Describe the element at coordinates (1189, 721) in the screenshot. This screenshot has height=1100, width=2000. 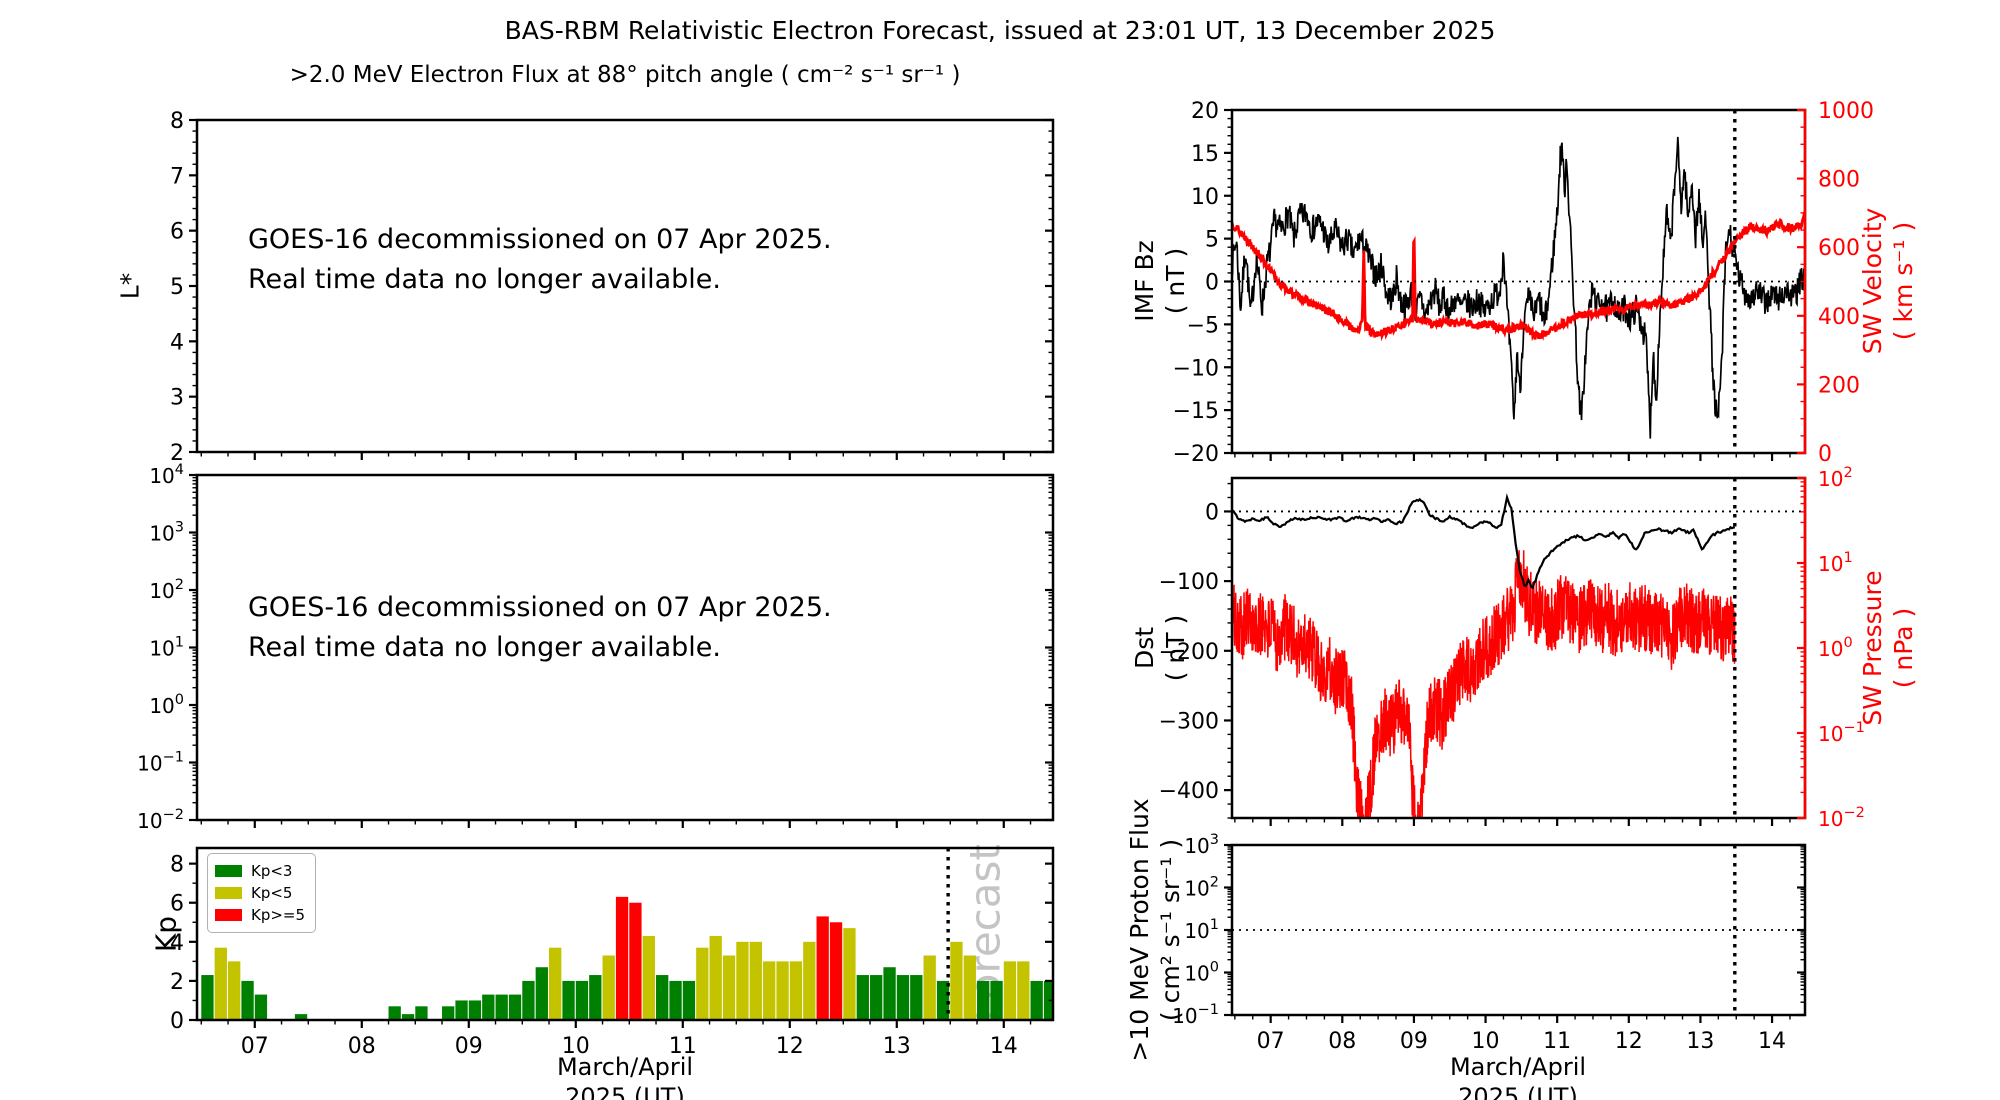
I see `tick-label: −300` at that location.